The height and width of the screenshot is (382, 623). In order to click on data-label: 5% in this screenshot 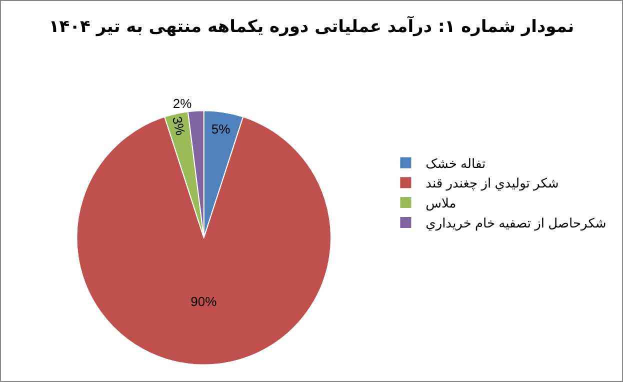, I will do `click(221, 129)`.